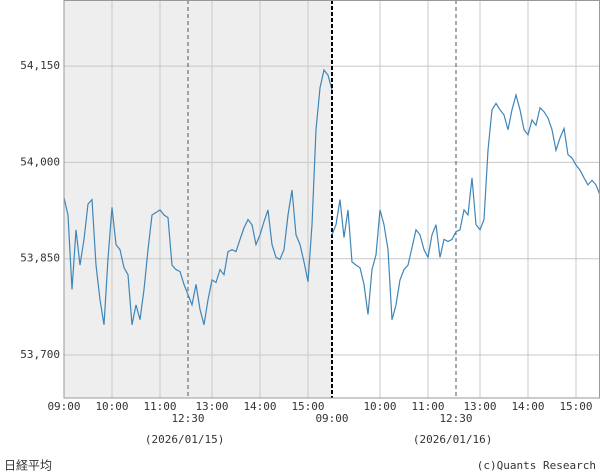 The height and width of the screenshot is (475, 600). What do you see at coordinates (536, 465) in the screenshot?
I see `copyright: (c)Quants Research` at bounding box center [536, 465].